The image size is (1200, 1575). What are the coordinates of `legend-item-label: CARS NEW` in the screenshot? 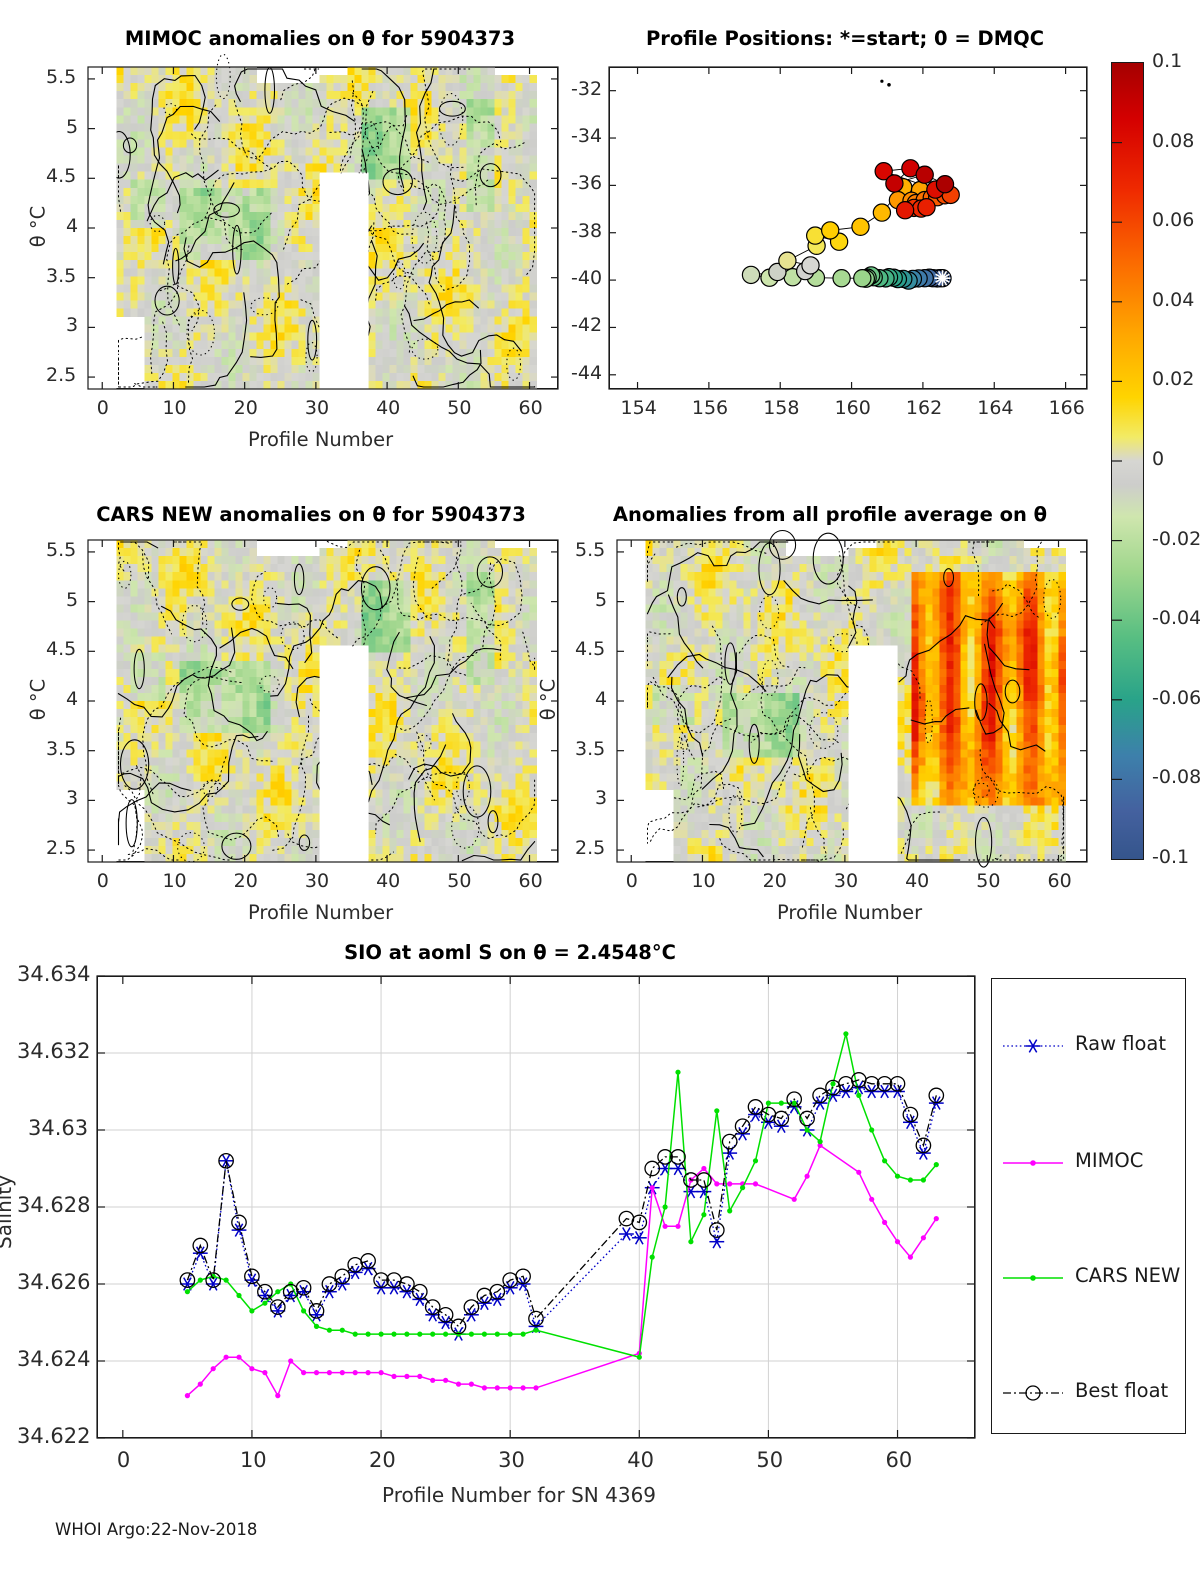 It's located at (1128, 1275).